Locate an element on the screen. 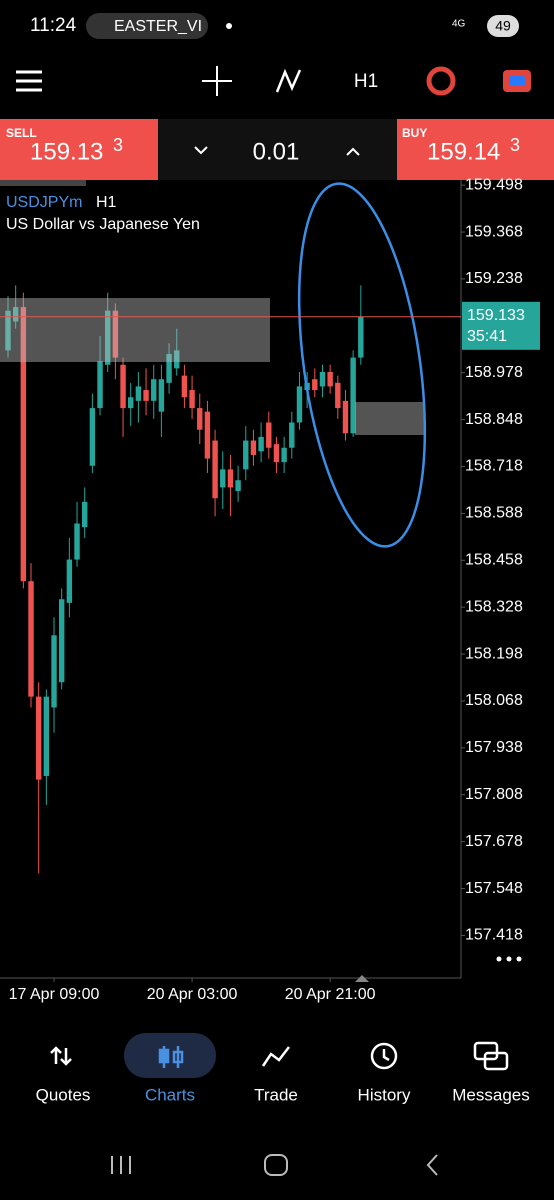  x-tick-label: 20 Apr 03:00 is located at coordinates (192, 994).